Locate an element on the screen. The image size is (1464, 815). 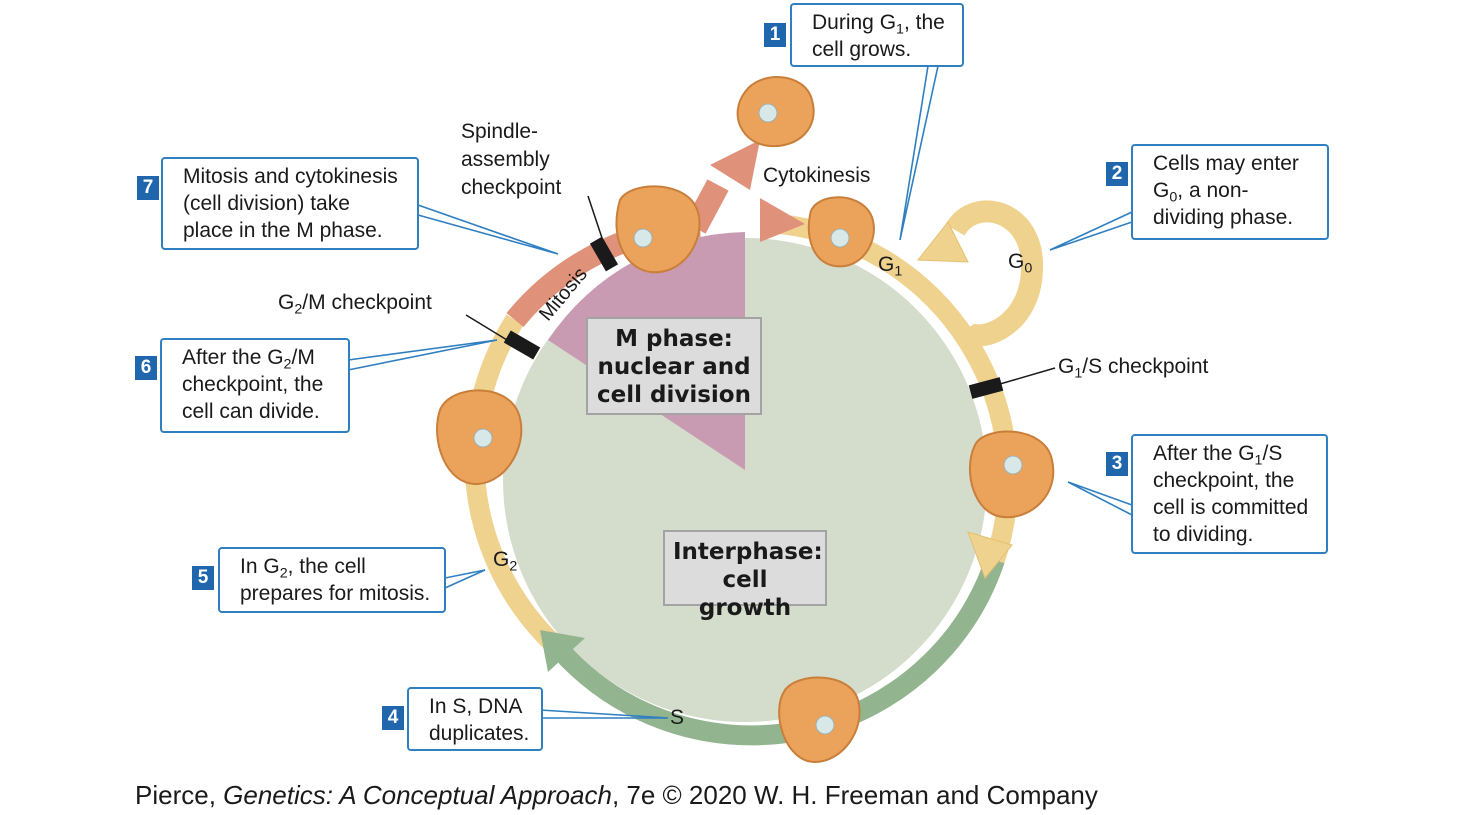
nucleus-g1s is located at coordinates (1013, 465).